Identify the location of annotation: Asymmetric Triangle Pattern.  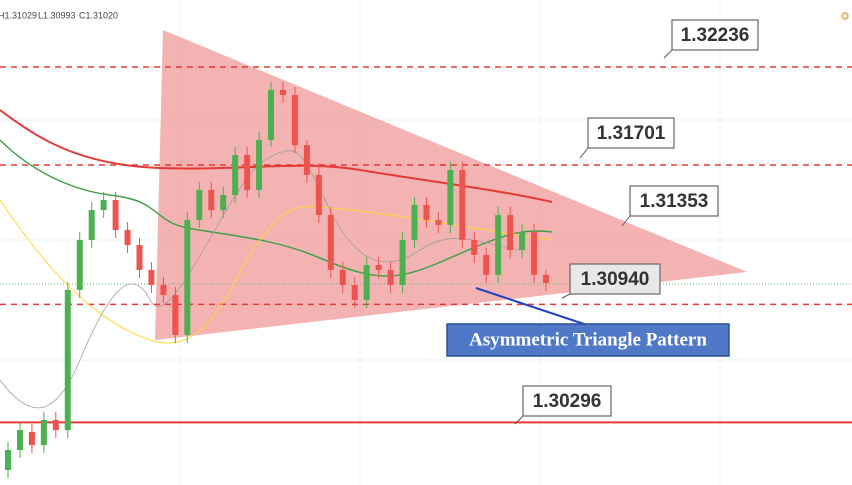
(588, 339).